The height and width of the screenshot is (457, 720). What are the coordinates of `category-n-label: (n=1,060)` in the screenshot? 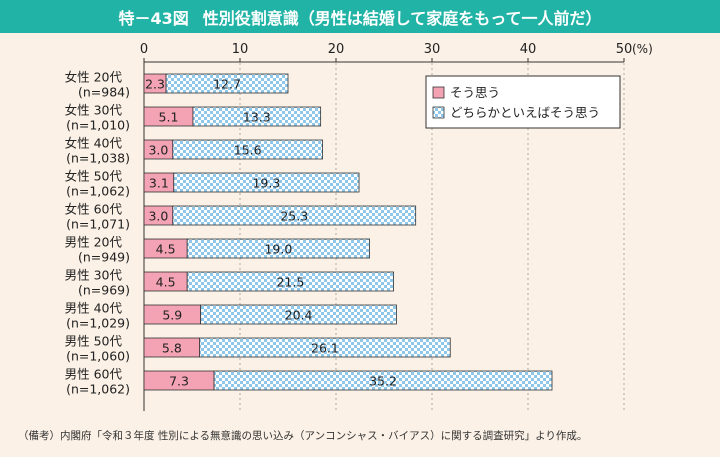 It's located at (98, 356).